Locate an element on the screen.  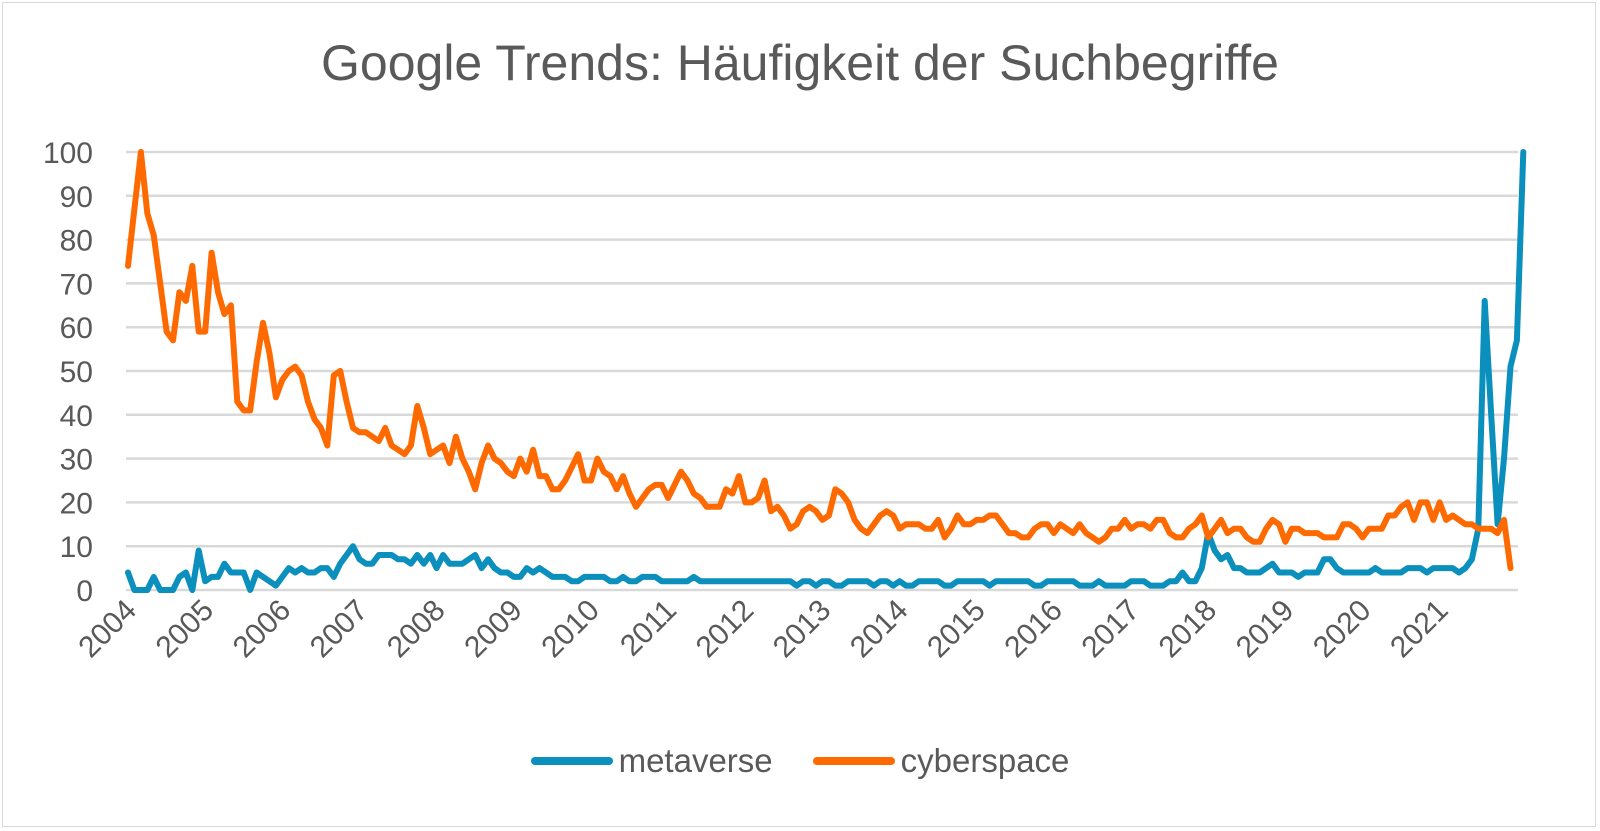
x-tick-label: 2010 is located at coordinates (570, 629).